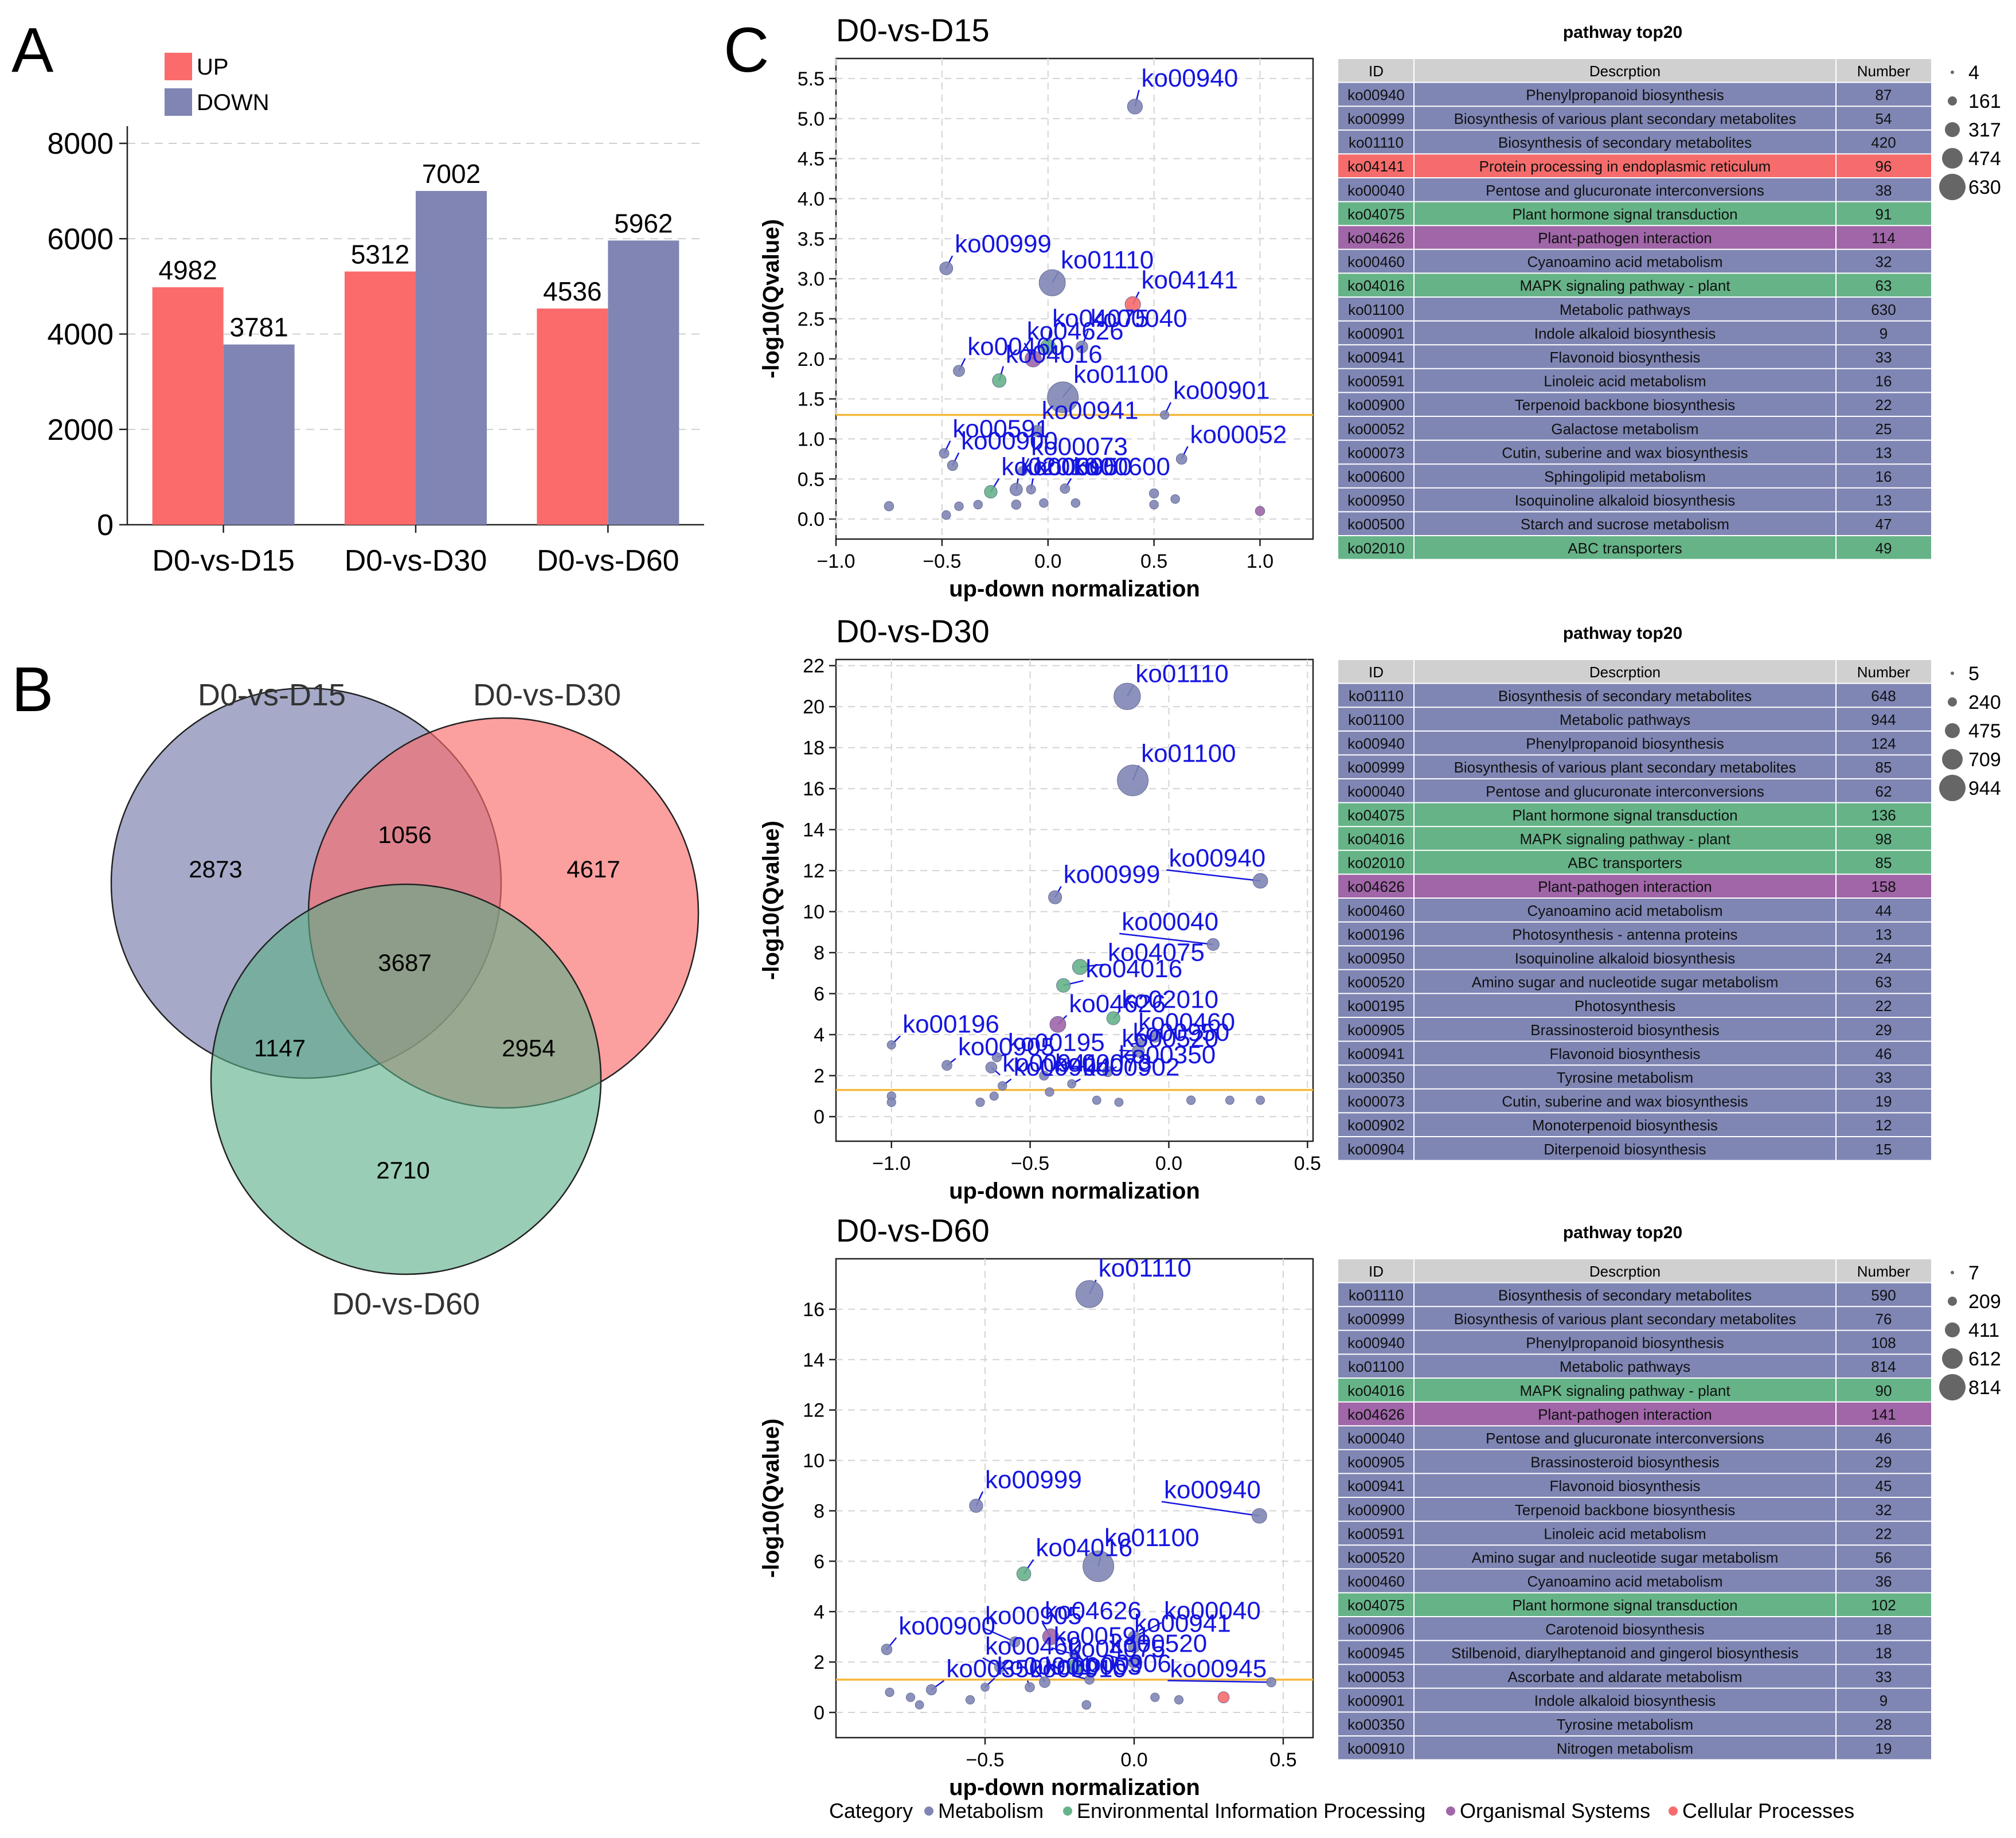 This screenshot has height=1838, width=2016. Describe the element at coordinates (1376, 166) in the screenshot. I see `table-cell: ko04141` at that location.